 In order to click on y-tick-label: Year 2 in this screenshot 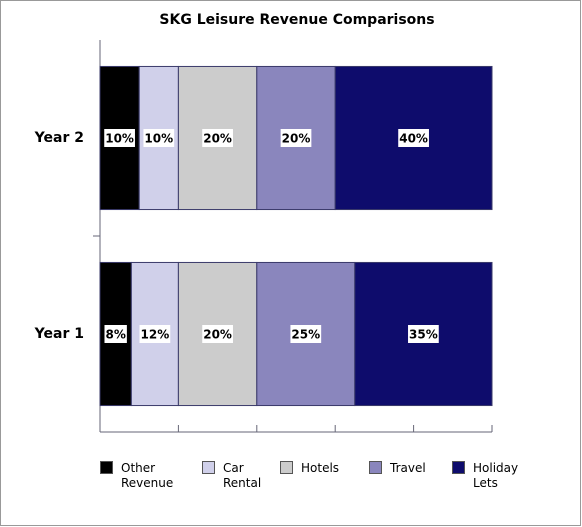, I will do `click(59, 138)`.